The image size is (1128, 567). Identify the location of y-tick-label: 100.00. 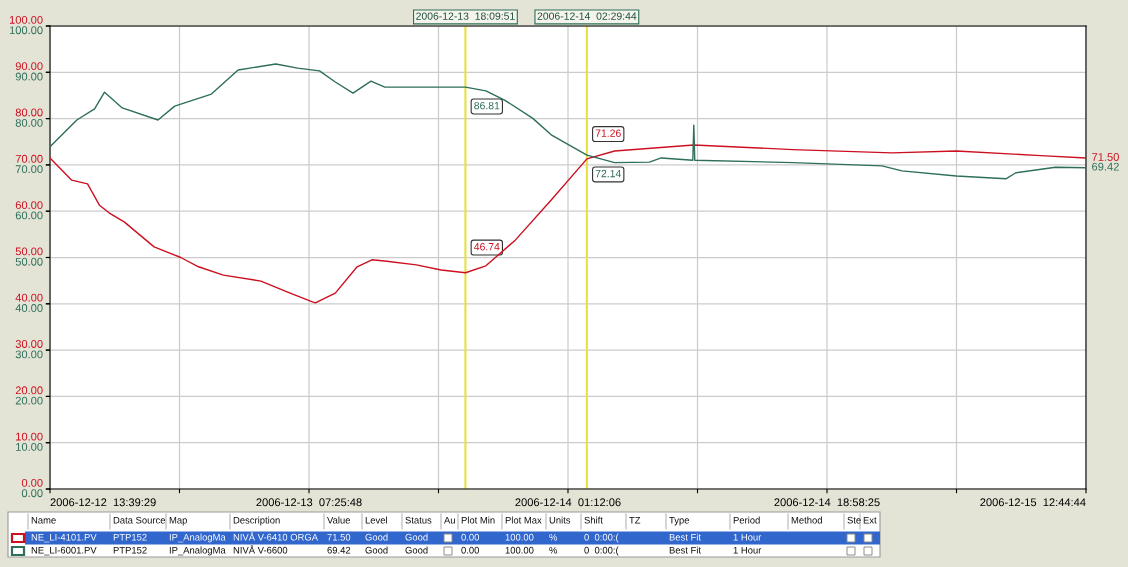
(26, 19).